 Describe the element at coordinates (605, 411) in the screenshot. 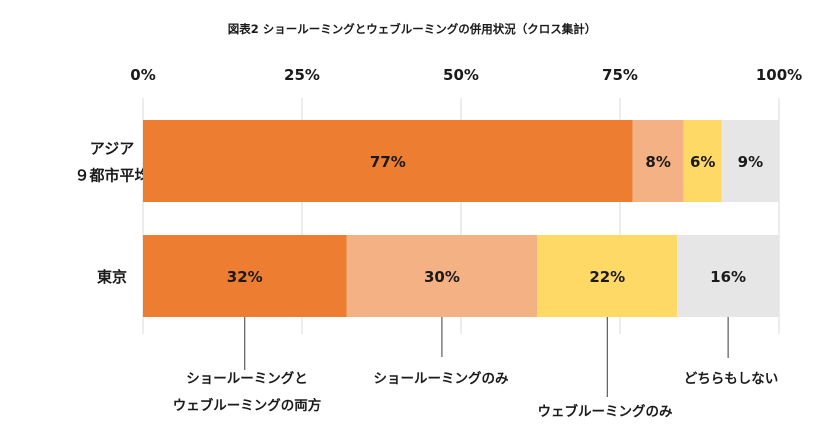

I see `legend-label: ウェブルーミングのみ` at that location.